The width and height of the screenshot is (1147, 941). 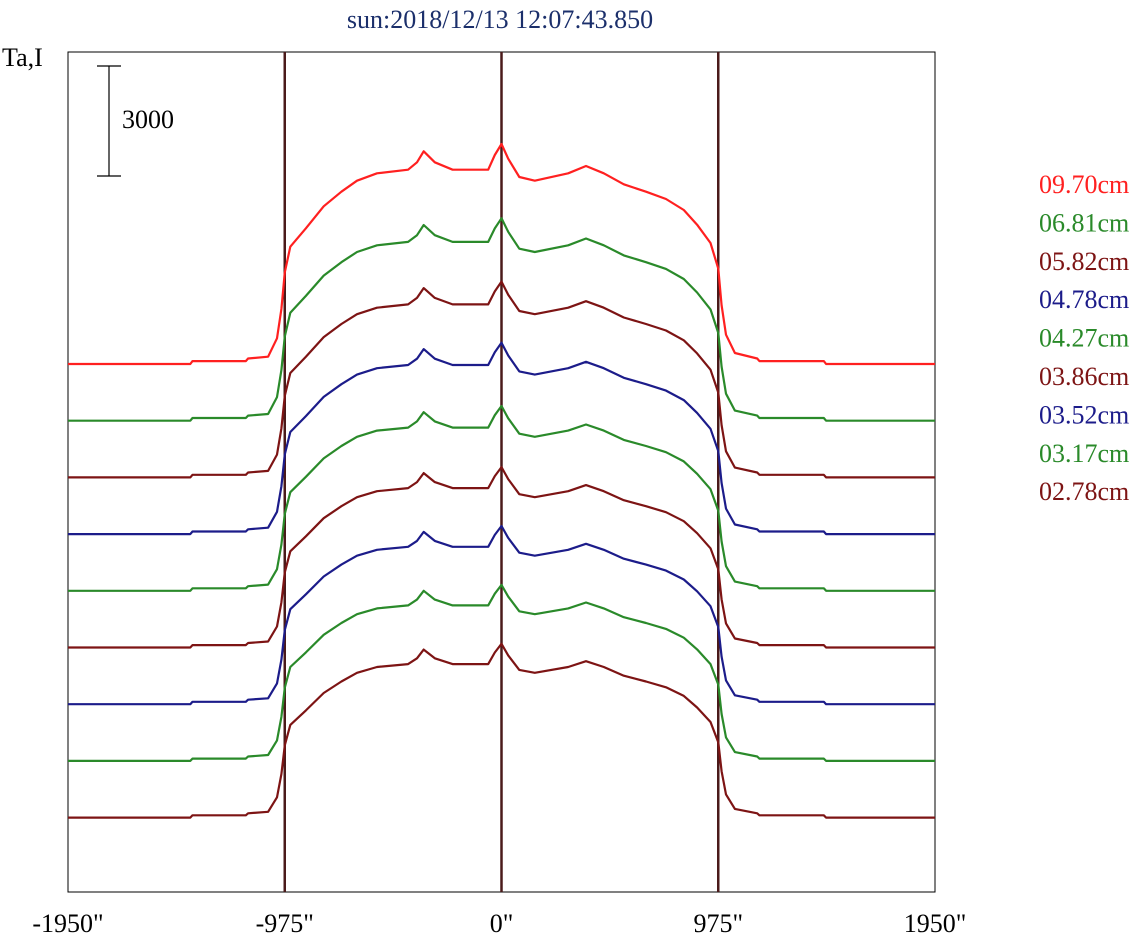 I want to click on series-line-03.17cm, so click(x=501, y=673).